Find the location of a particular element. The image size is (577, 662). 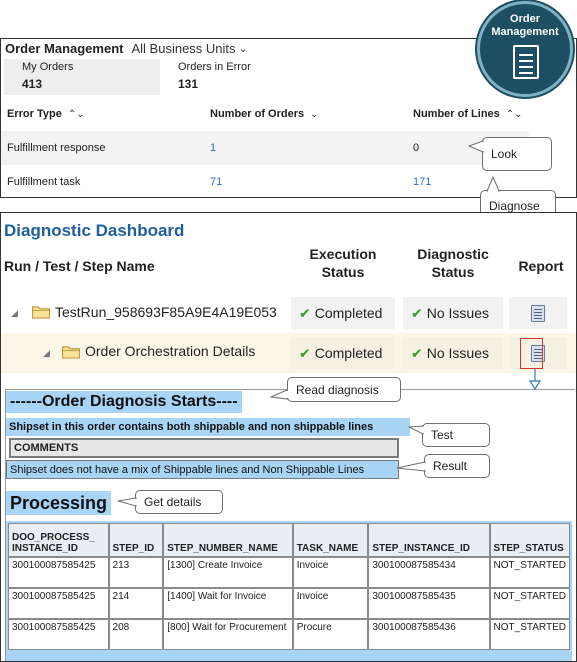

business-unit-label: All Business Units is located at coordinates (183, 48).